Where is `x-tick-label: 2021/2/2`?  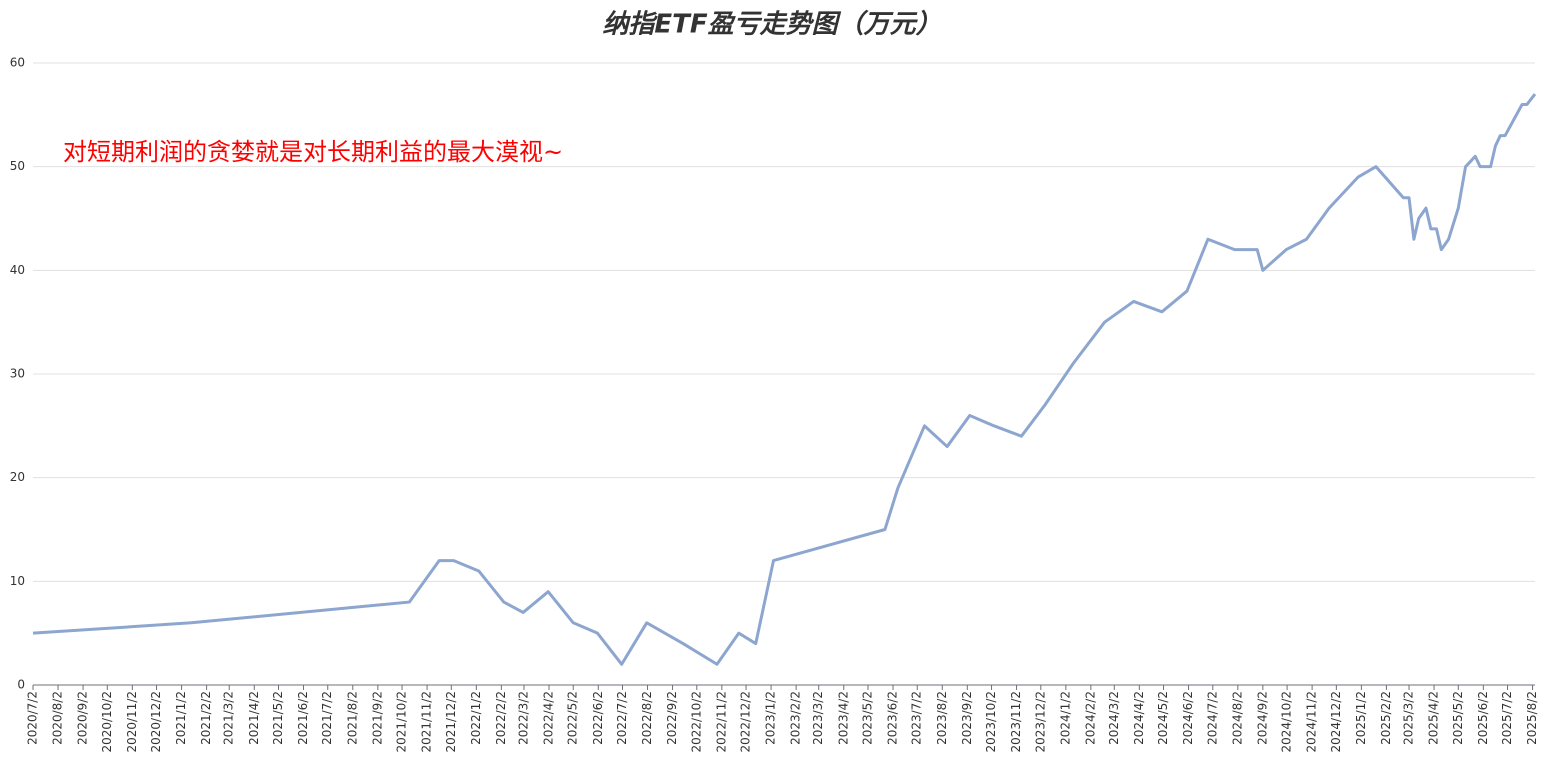
x-tick-label: 2021/2/2 is located at coordinates (206, 718).